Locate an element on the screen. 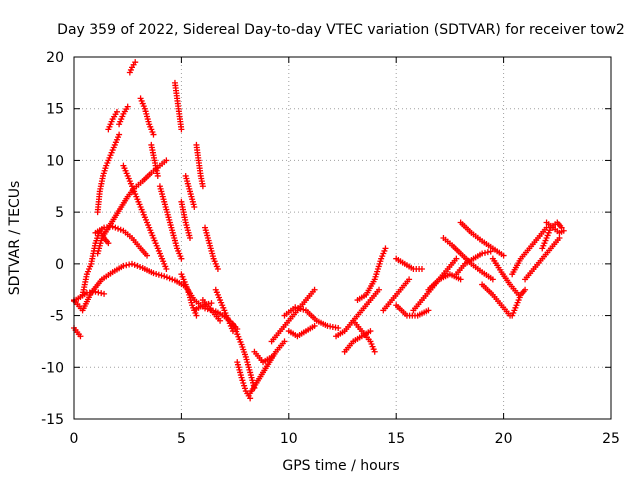  y-tick-label: -5 is located at coordinates (57, 317).